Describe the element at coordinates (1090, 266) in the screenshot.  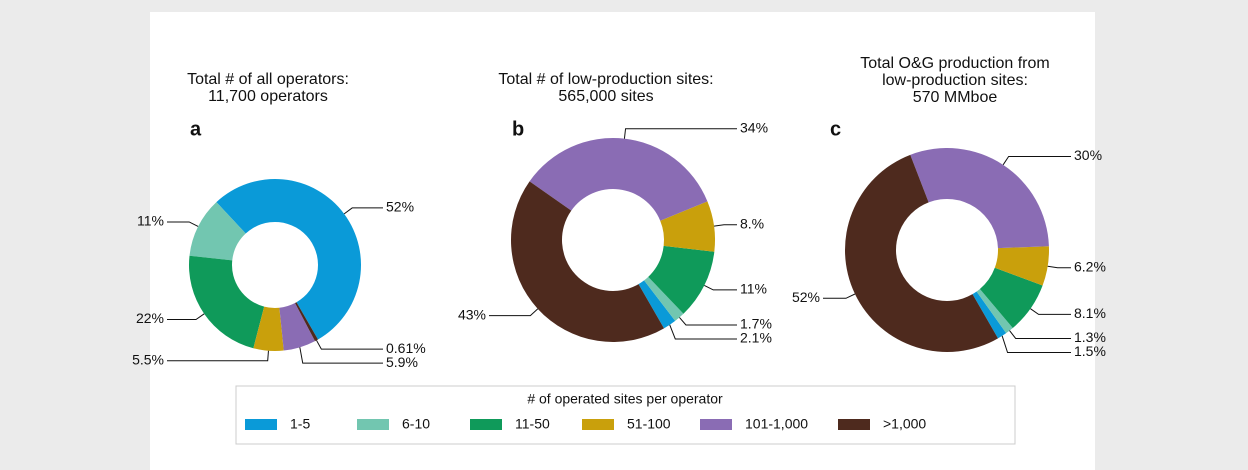
I see `value-label: 6.2%` at that location.